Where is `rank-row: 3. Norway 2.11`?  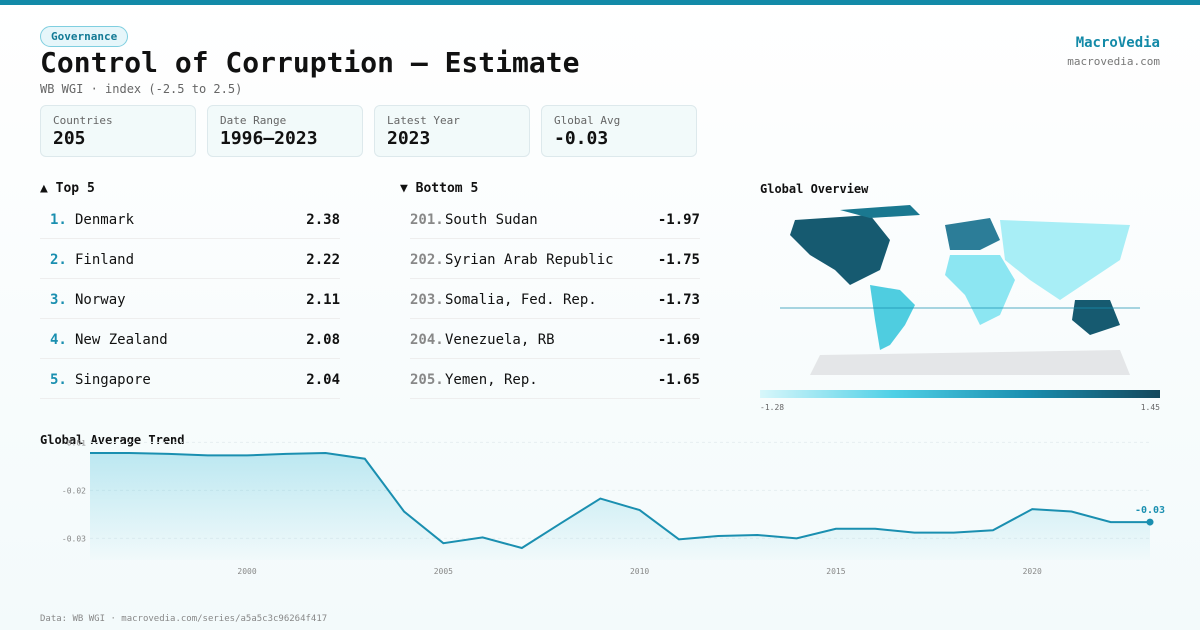 rank-row: 3. Norway 2.11 is located at coordinates (190, 298).